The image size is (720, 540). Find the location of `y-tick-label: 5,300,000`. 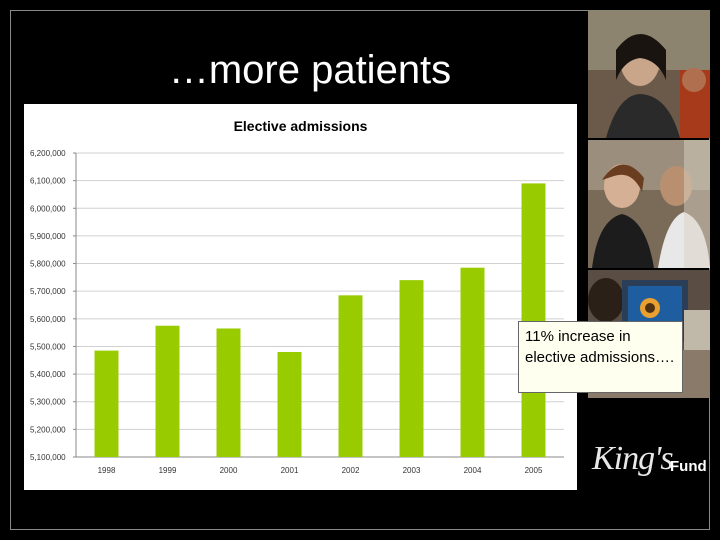

y-tick-label: 5,300,000 is located at coordinates (48, 402).